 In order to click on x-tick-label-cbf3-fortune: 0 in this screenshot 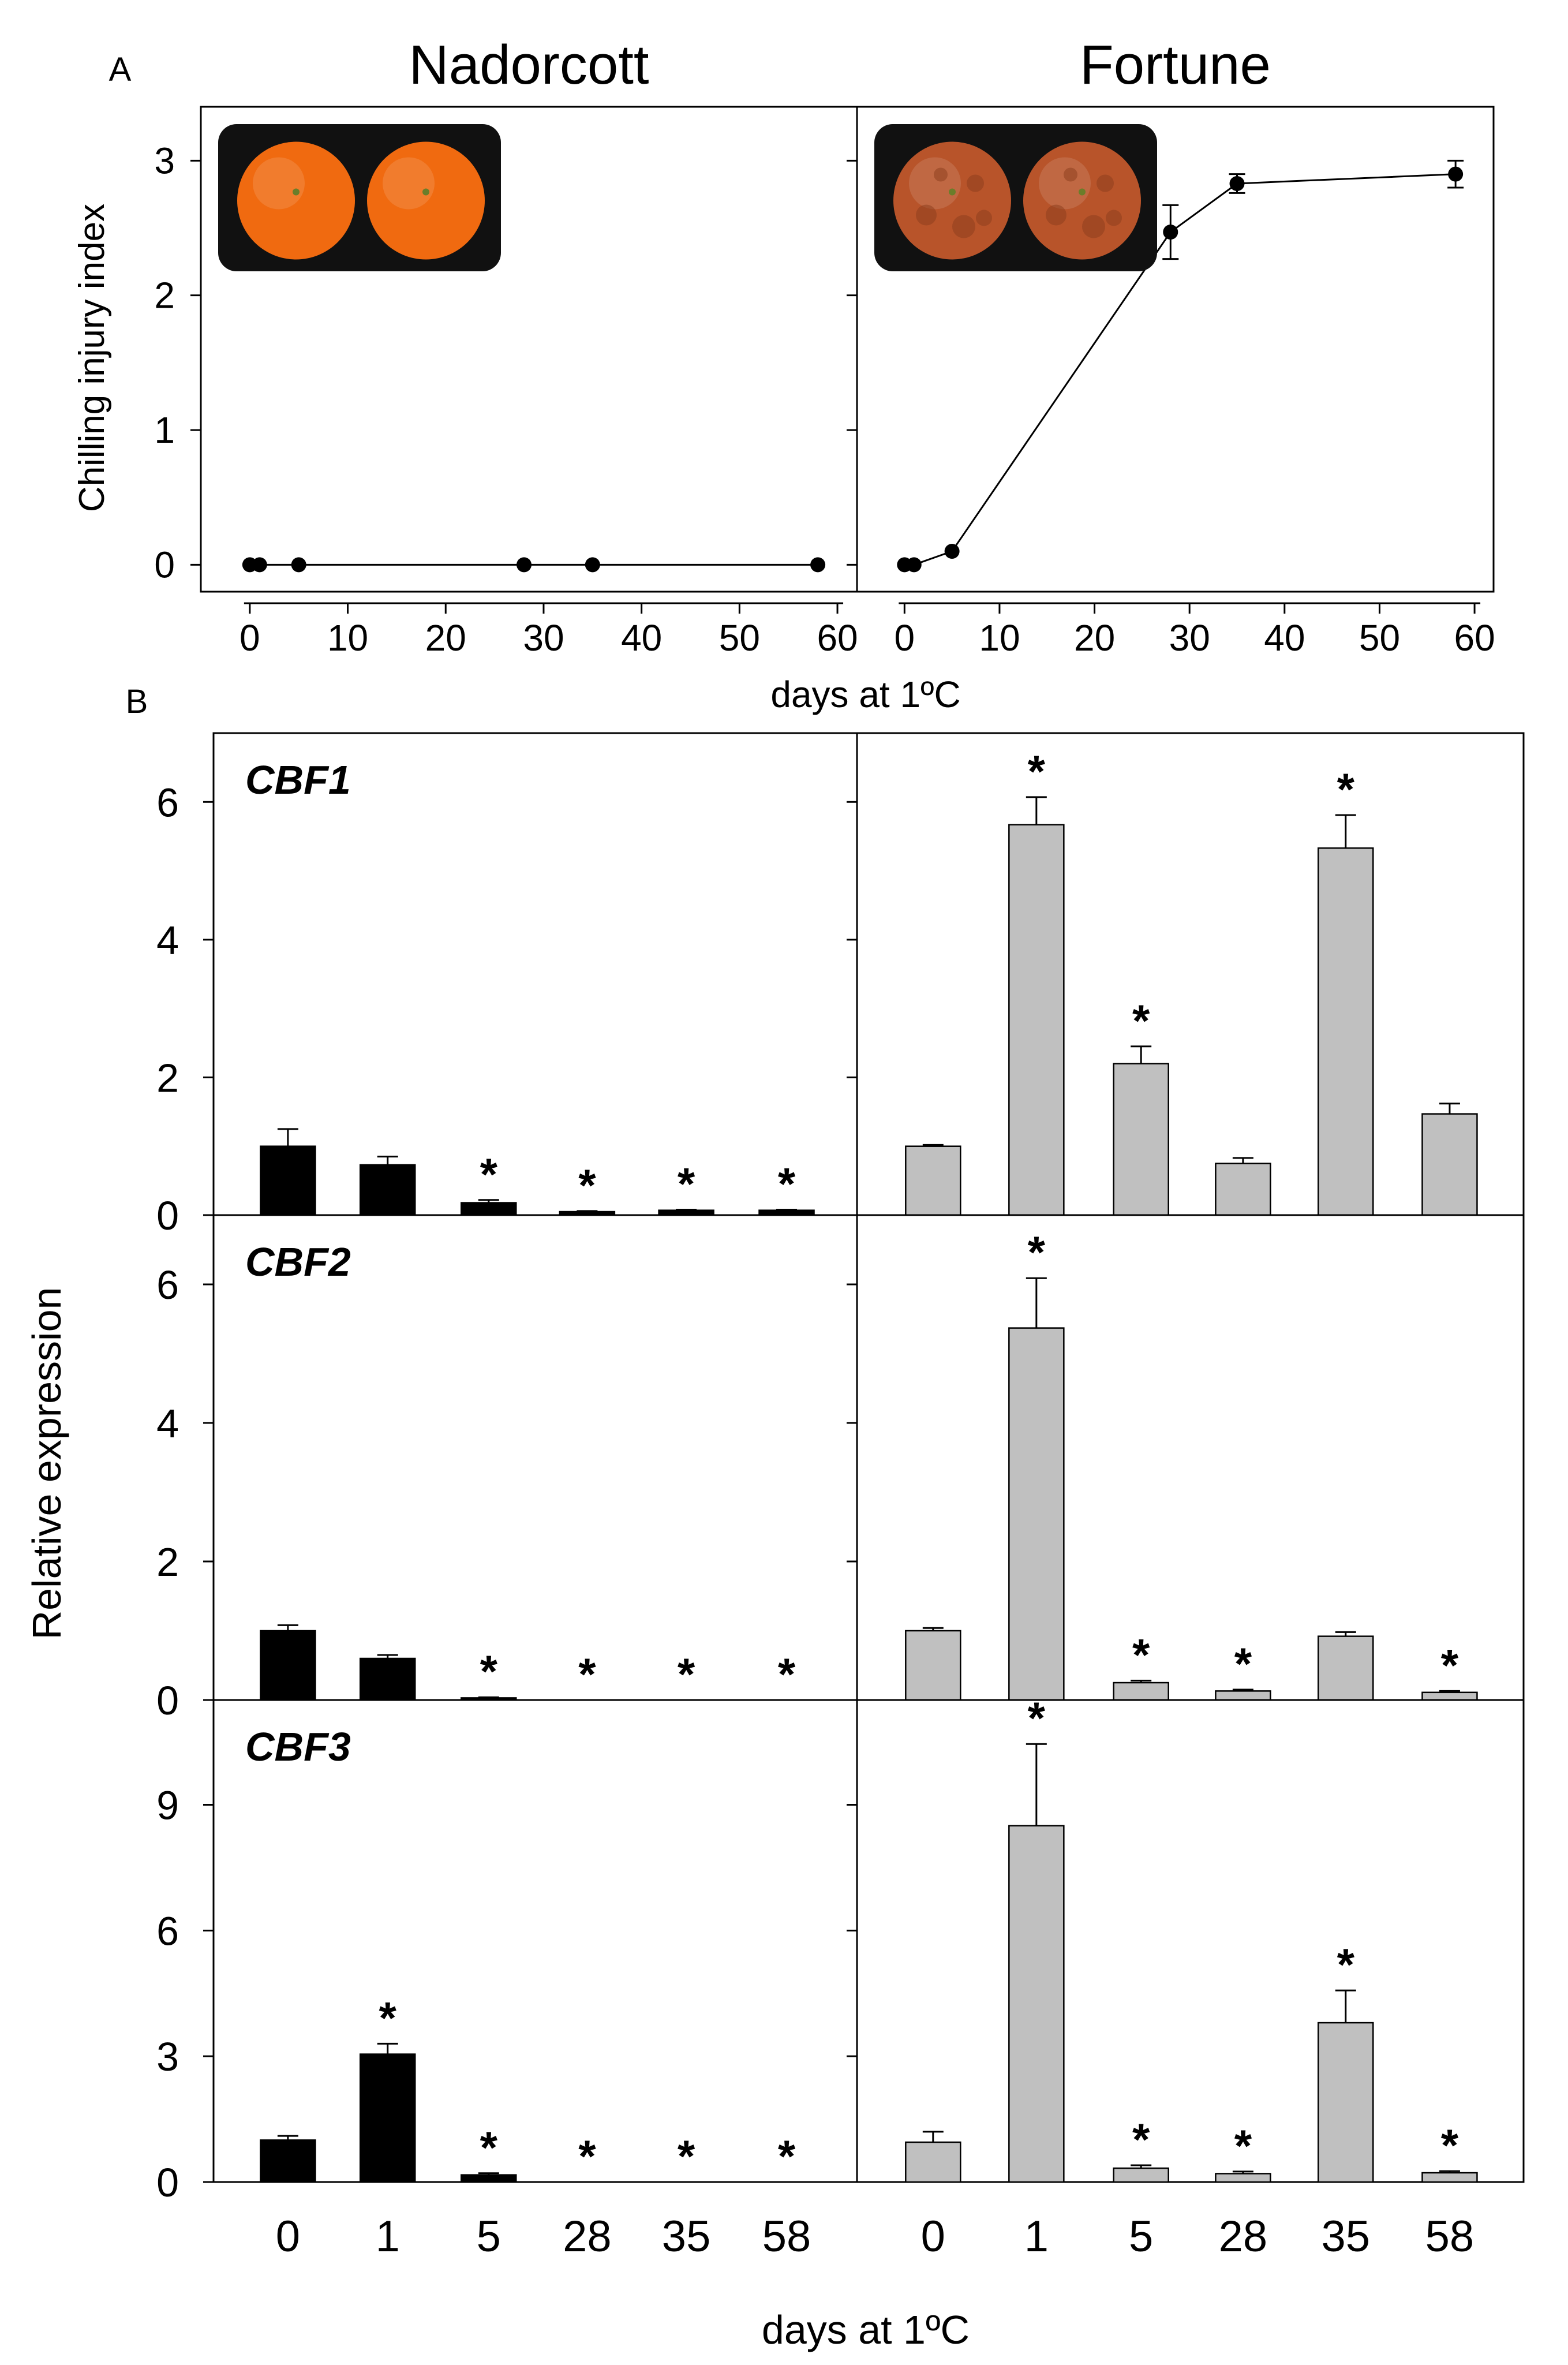, I will do `click(933, 2236)`.